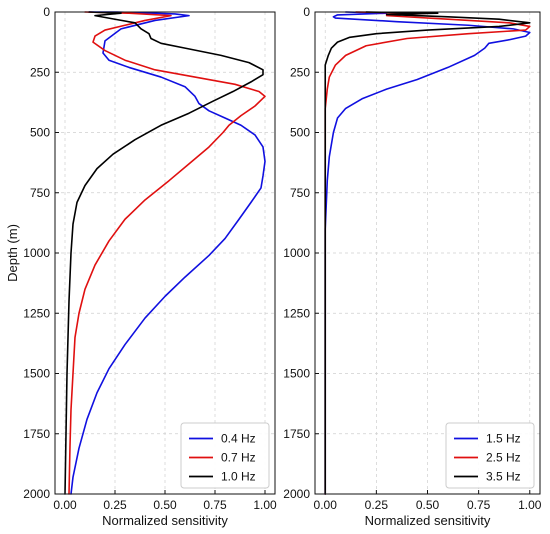 The height and width of the screenshot is (534, 550). What do you see at coordinates (238, 439) in the screenshot?
I see `legend-label: 0.4 Hz` at bounding box center [238, 439].